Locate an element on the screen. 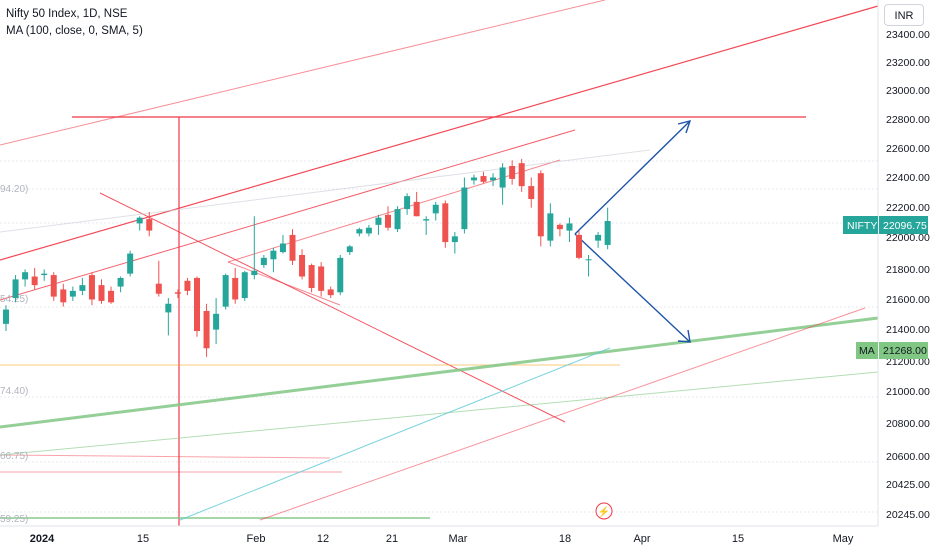 The image size is (932, 550). price-tick-label: 22000.00 is located at coordinates (908, 238).